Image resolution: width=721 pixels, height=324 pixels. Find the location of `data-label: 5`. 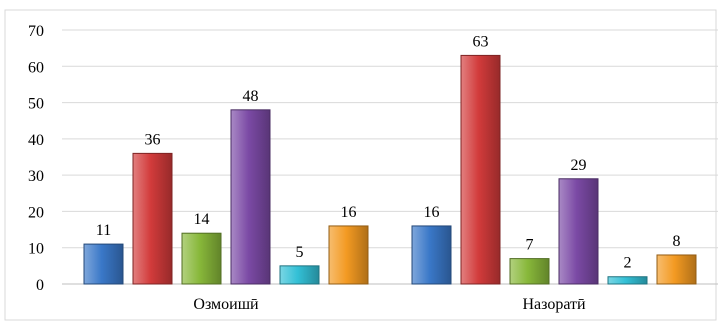

data-label: 5 is located at coordinates (300, 252).